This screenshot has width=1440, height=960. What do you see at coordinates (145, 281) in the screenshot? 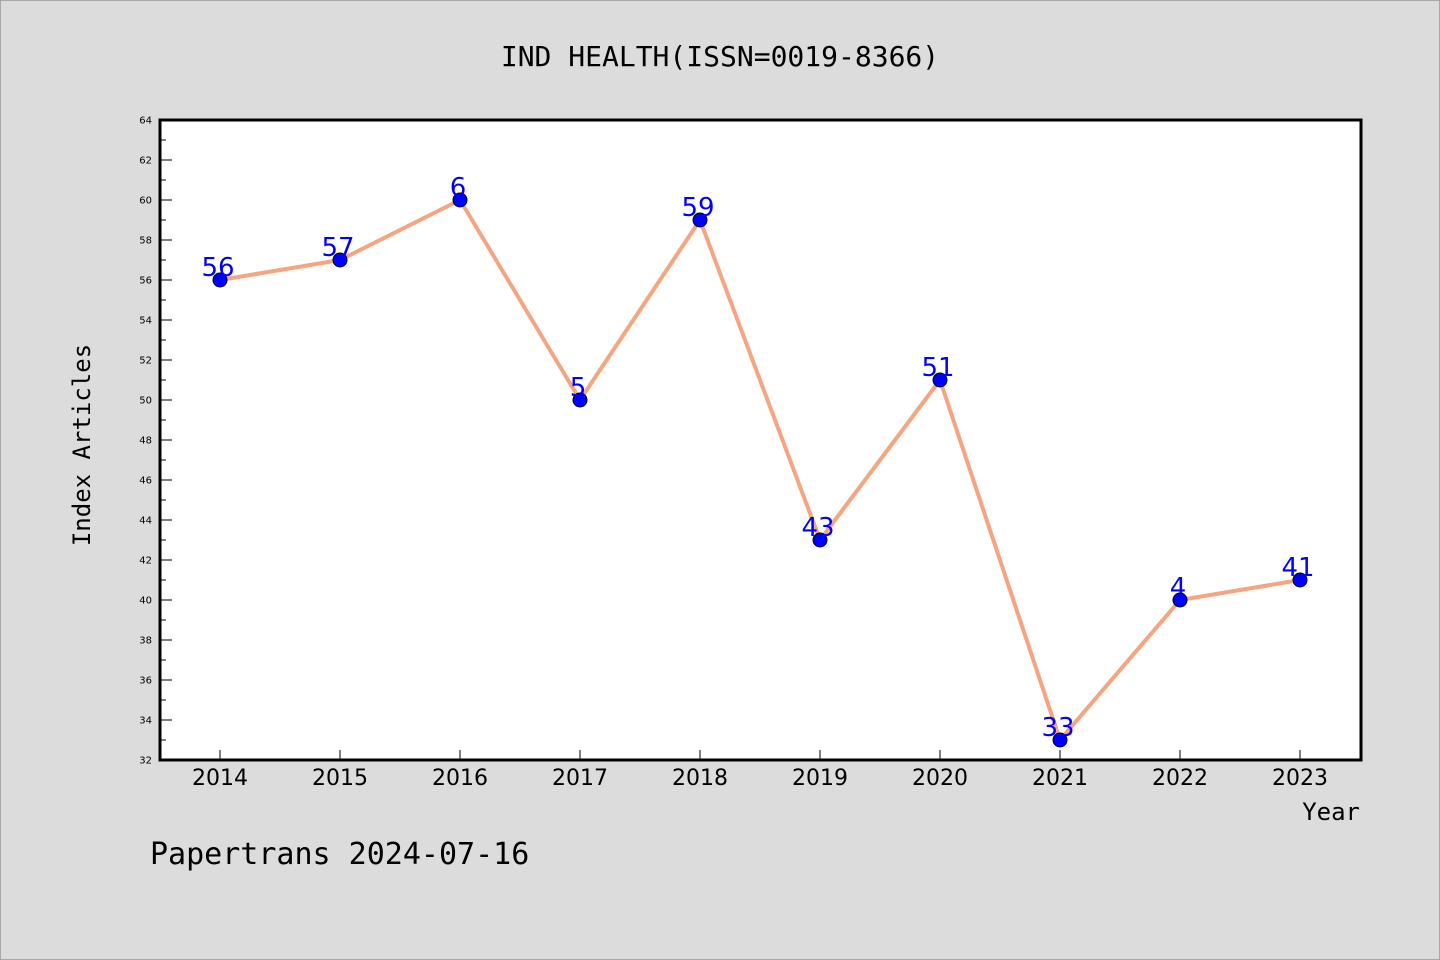
I see `y-tick-label: 56` at bounding box center [145, 281].